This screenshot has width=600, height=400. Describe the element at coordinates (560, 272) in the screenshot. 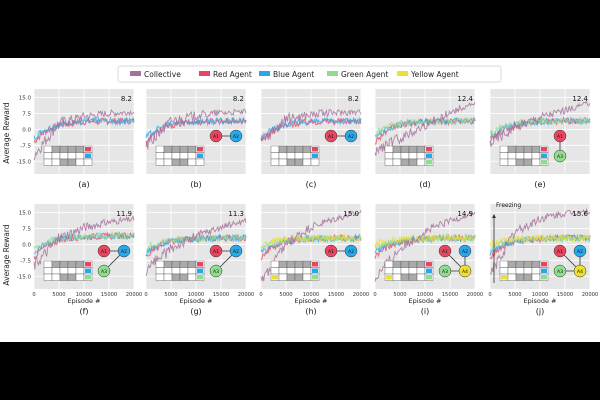

I see `graph-node-label: A3` at that location.